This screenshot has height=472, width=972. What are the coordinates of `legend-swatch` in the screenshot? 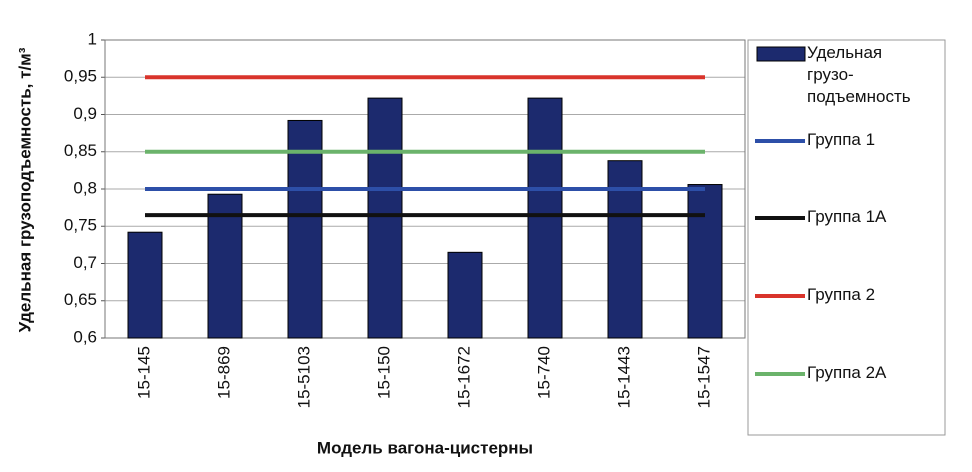 It's located at (781, 54).